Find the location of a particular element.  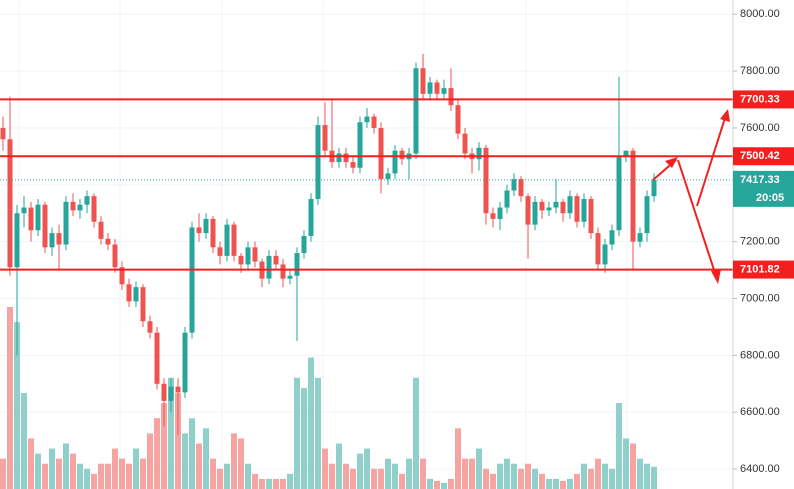

y-tick-label: 6600.00 is located at coordinates (760, 412).